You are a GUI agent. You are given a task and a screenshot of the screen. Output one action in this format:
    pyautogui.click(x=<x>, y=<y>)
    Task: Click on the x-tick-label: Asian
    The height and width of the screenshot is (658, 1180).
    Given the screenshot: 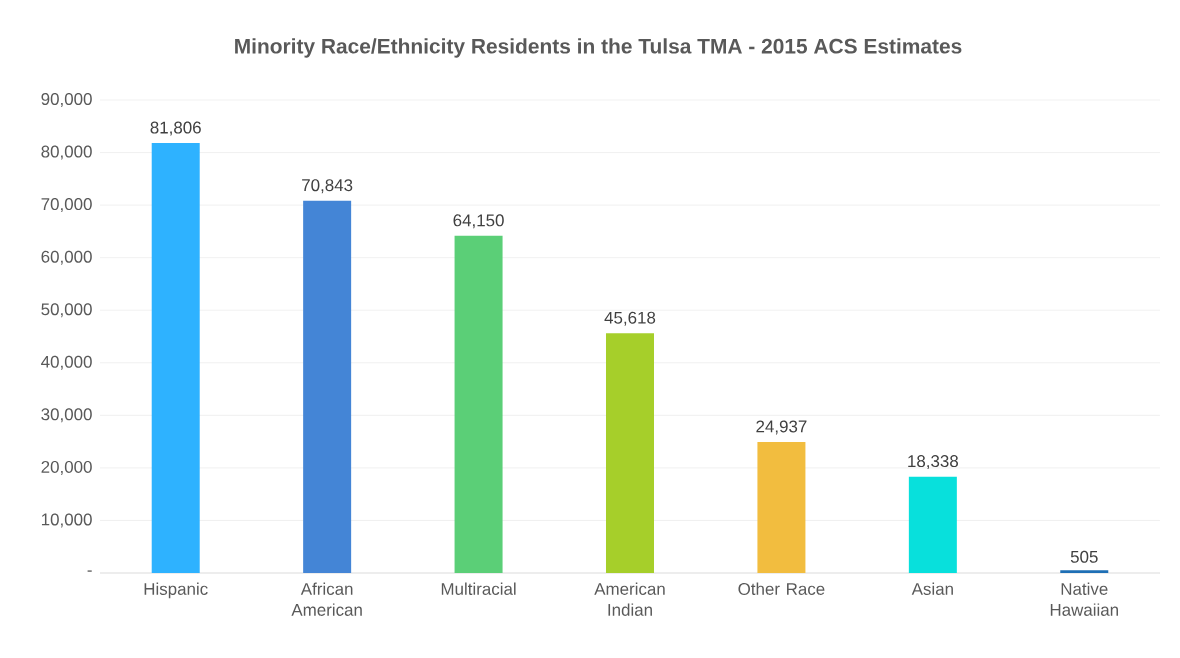 What is the action you would take?
    pyautogui.click(x=932, y=588)
    